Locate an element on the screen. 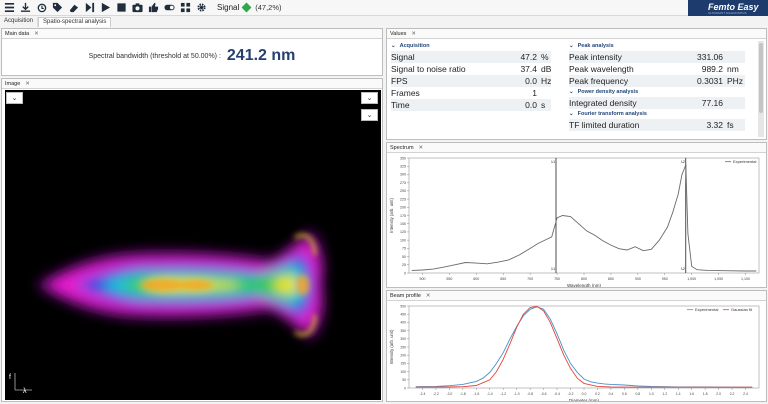 The width and height of the screenshot is (768, 404). beam-profile-titlebar: Beam profile ✕ is located at coordinates (576, 296).